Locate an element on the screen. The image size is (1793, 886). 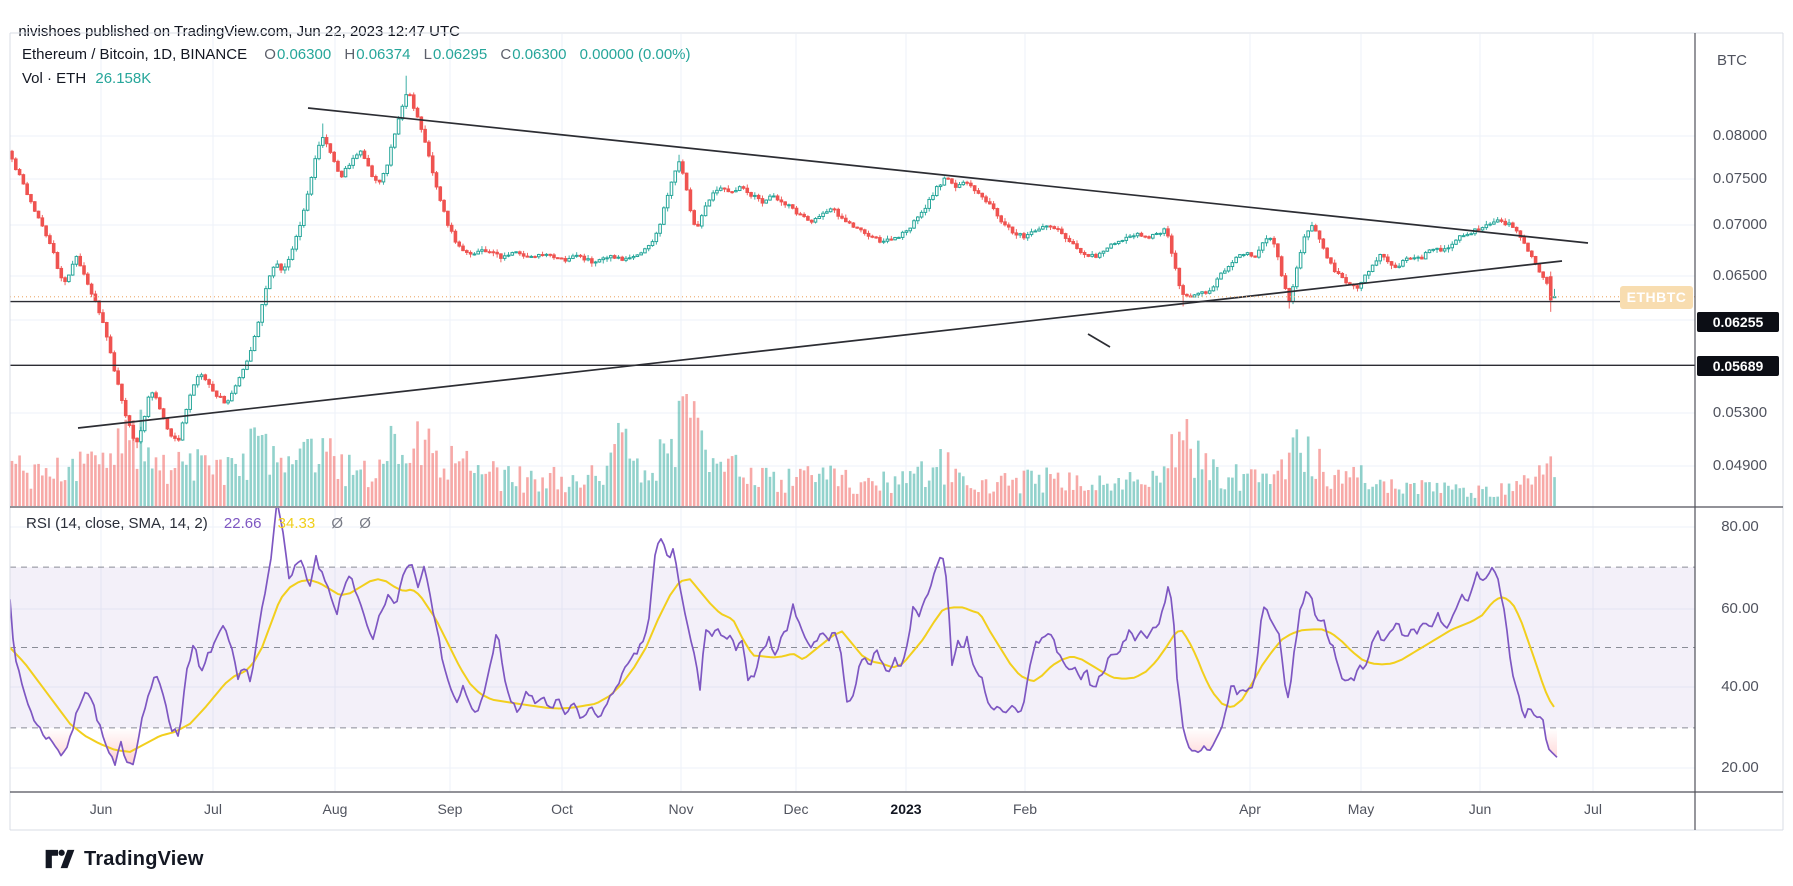
price-tick-label: 0.06500 is located at coordinates (1740, 275).